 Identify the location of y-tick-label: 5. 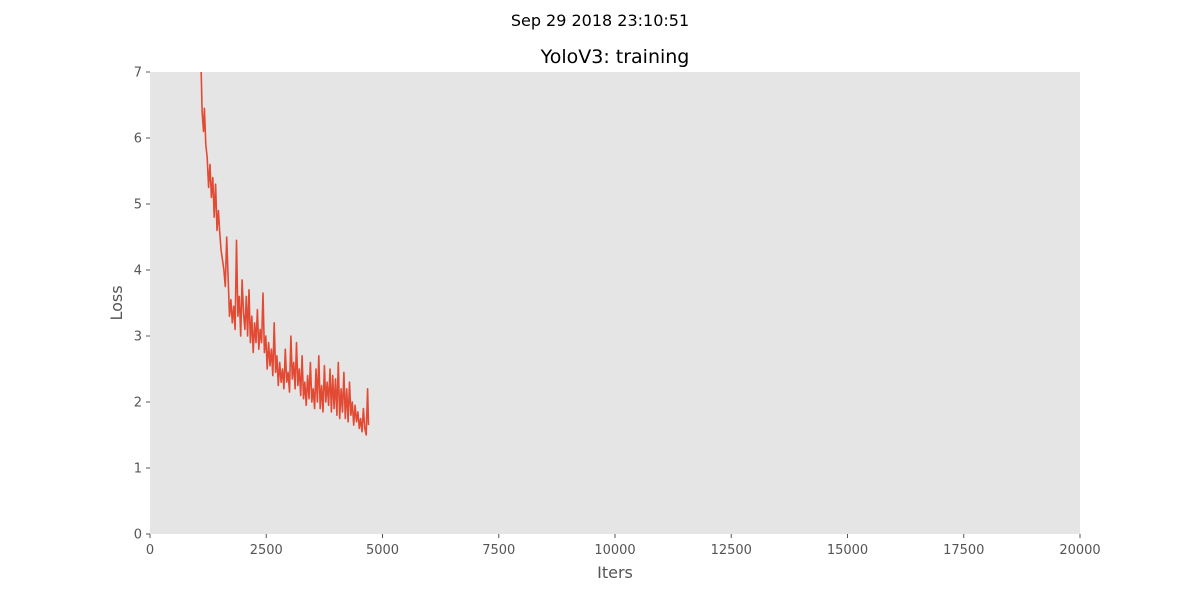
(138, 205).